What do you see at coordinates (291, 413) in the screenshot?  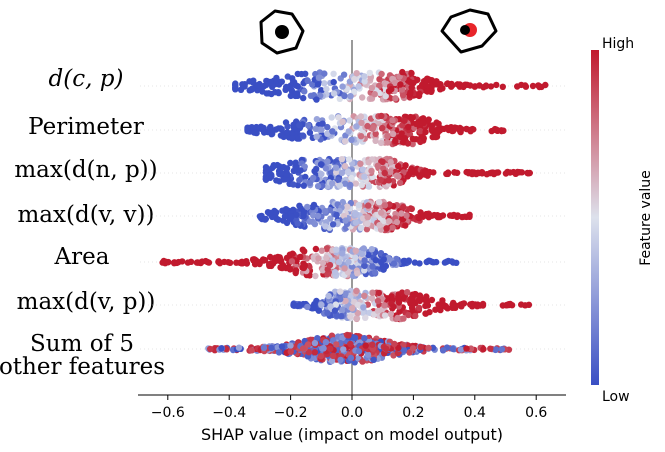 I see `x-tick-label: −0.2` at bounding box center [291, 413].